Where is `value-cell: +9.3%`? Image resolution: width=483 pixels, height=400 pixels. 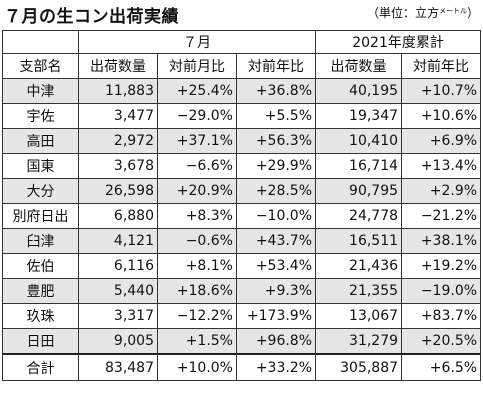 value-cell: +9.3% is located at coordinates (276, 291).